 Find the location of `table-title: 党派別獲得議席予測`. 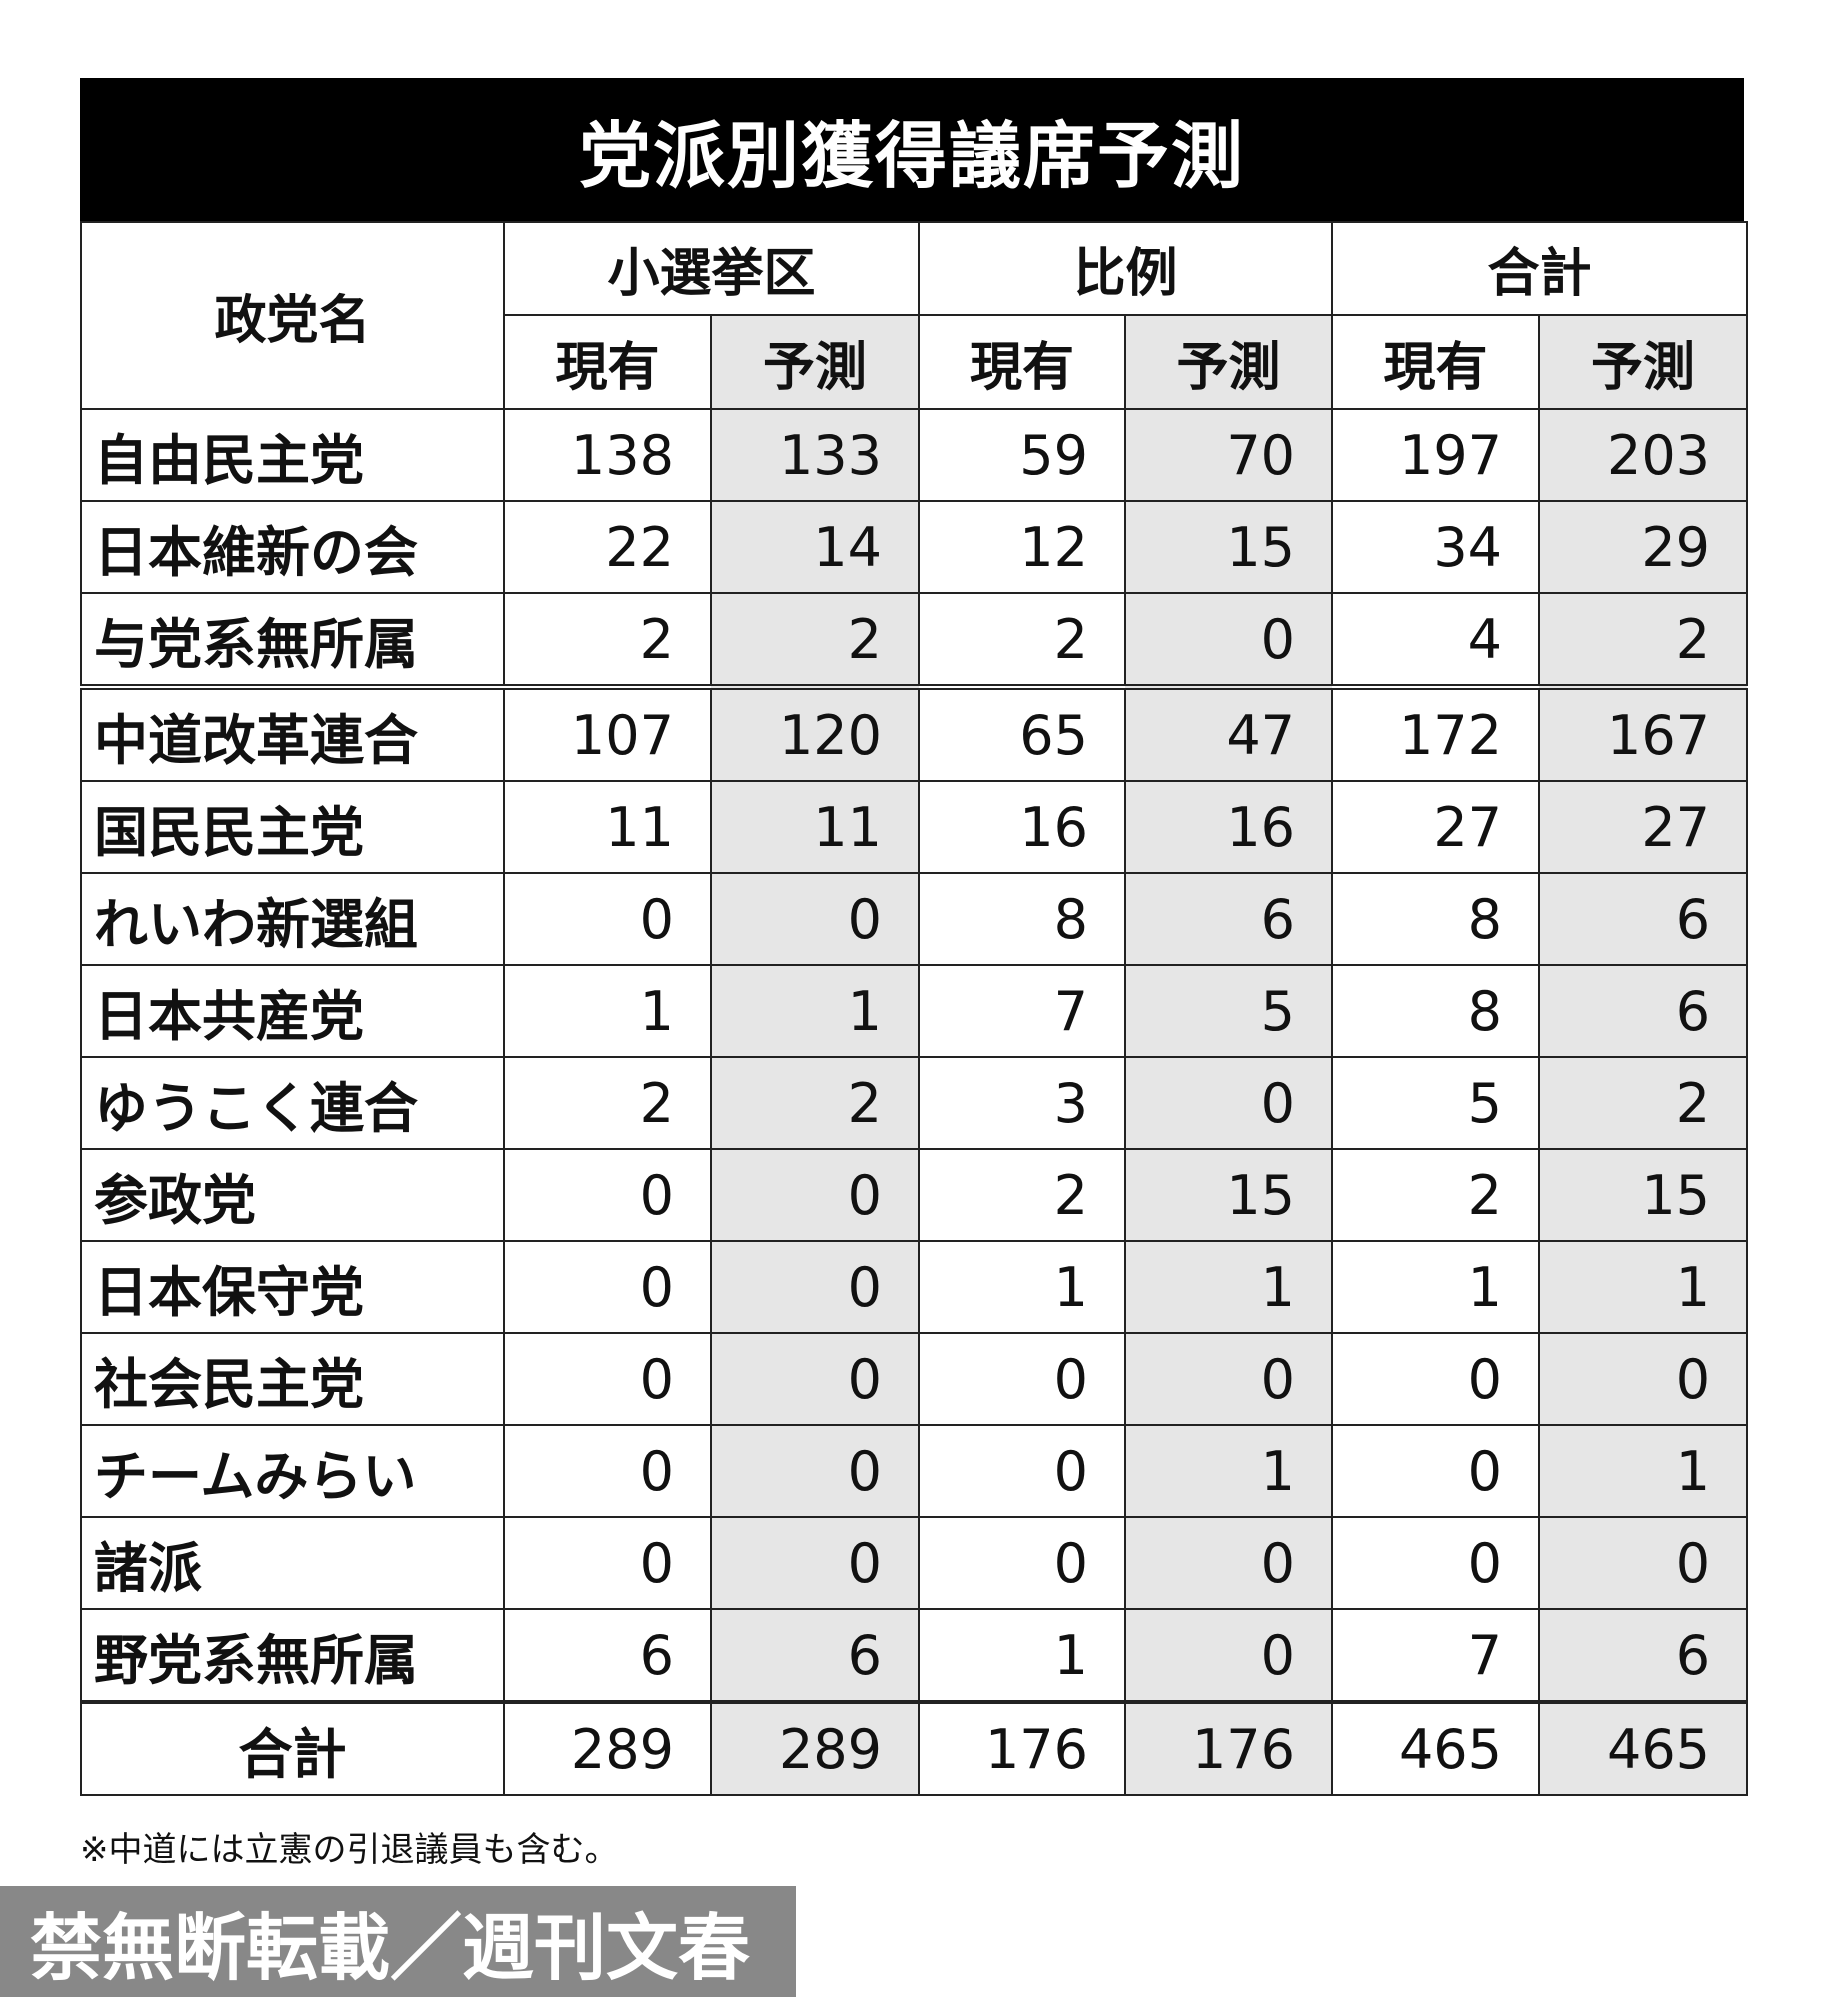

table-title: 党派別獲得議席予測 is located at coordinates (912, 149).